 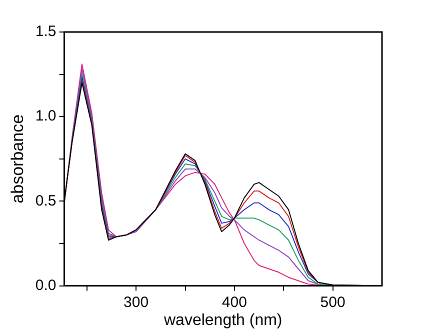 I want to click on x-axis-title: wavelength (nm), so click(x=222, y=320).